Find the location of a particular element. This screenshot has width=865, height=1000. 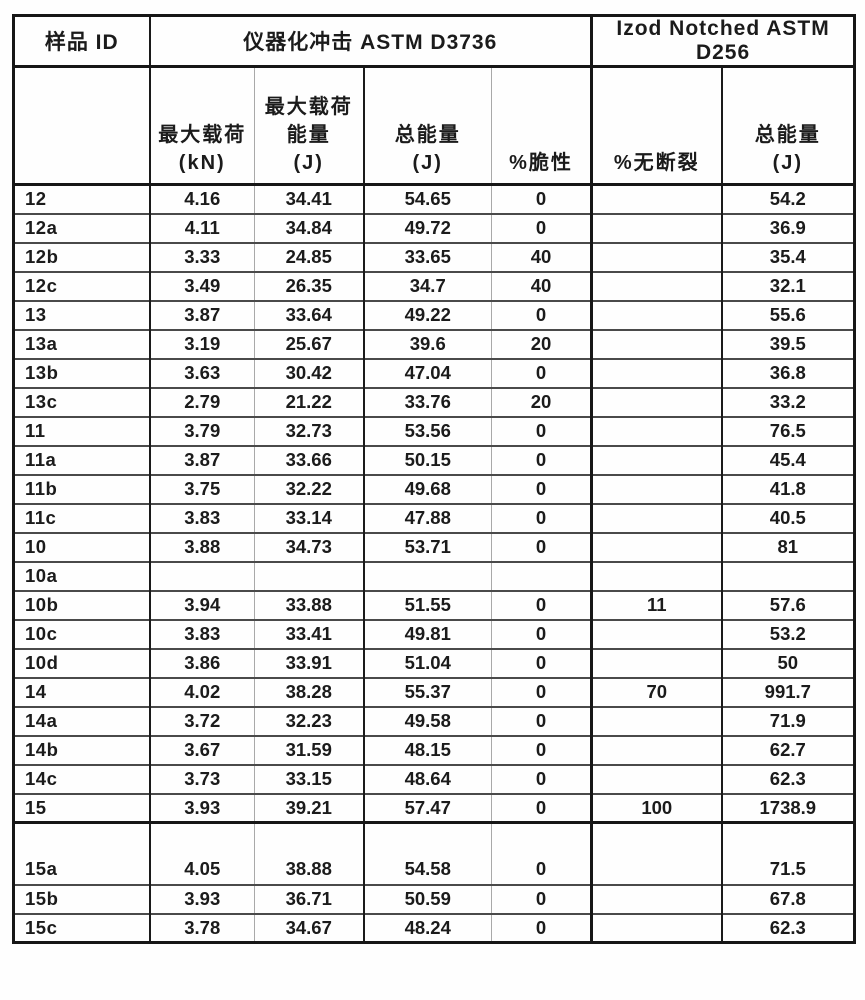

cell-izod-total-energy: 81 is located at coordinates (787, 546).